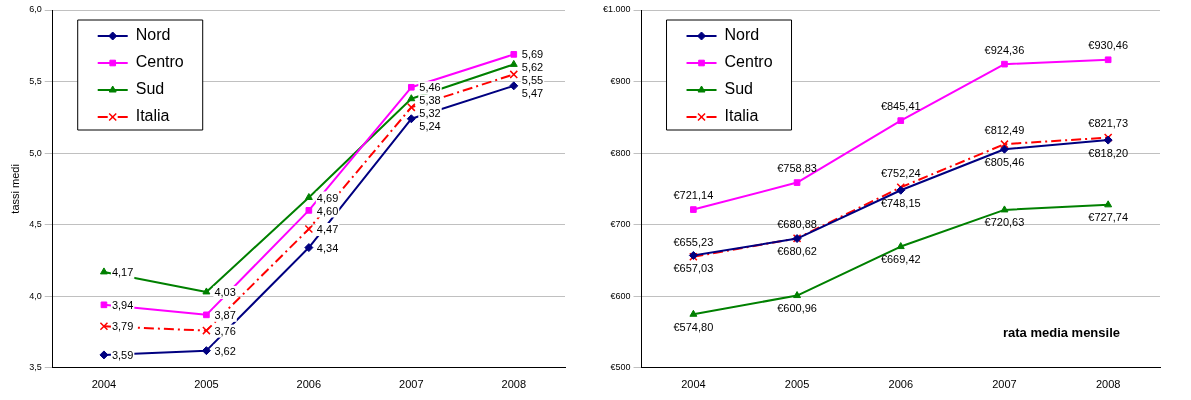  I want to click on data-label: 5,32, so click(430, 113).